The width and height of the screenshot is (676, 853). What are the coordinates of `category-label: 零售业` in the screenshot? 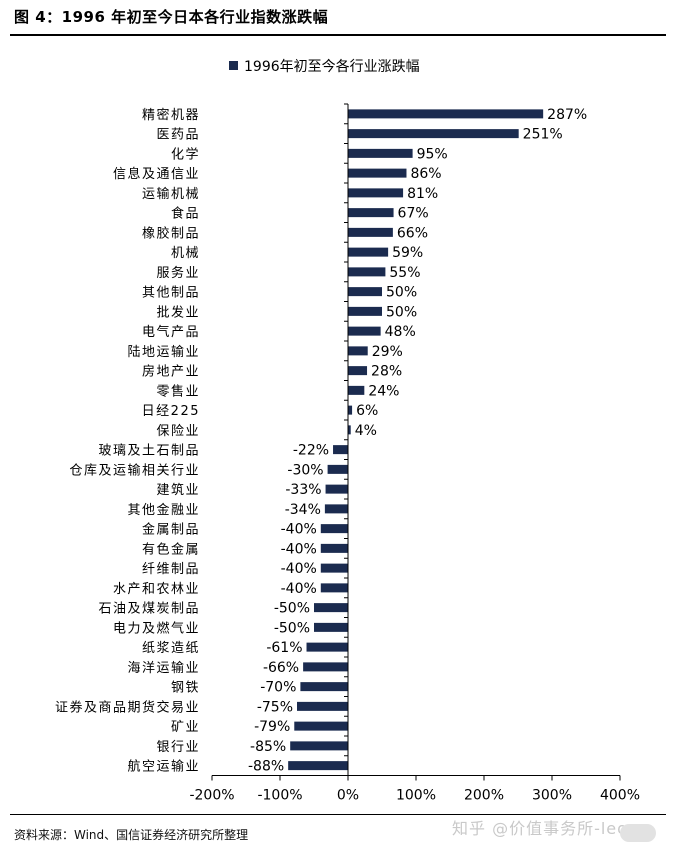 It's located at (178, 391).